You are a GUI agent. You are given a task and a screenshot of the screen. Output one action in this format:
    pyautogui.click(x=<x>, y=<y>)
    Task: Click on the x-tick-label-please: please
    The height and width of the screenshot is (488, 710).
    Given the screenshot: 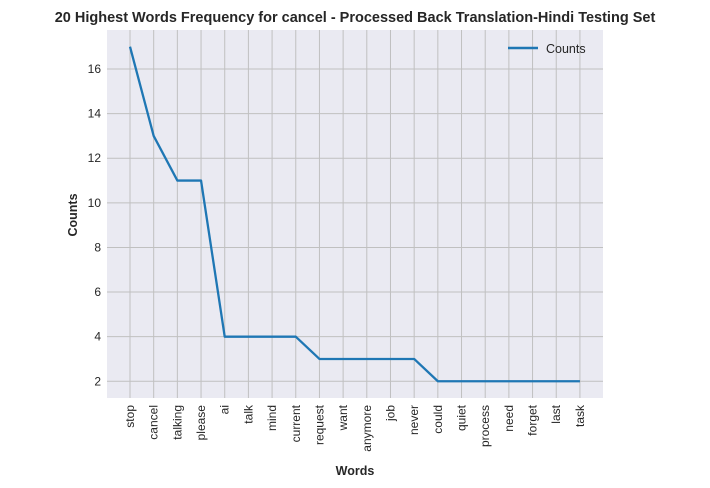 What is the action you would take?
    pyautogui.click(x=201, y=423)
    